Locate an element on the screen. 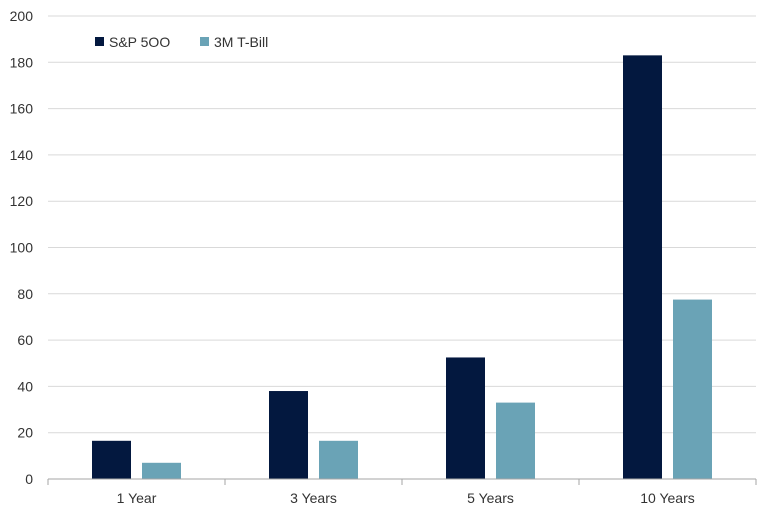  y-tick-label: 200 is located at coordinates (22, 16).